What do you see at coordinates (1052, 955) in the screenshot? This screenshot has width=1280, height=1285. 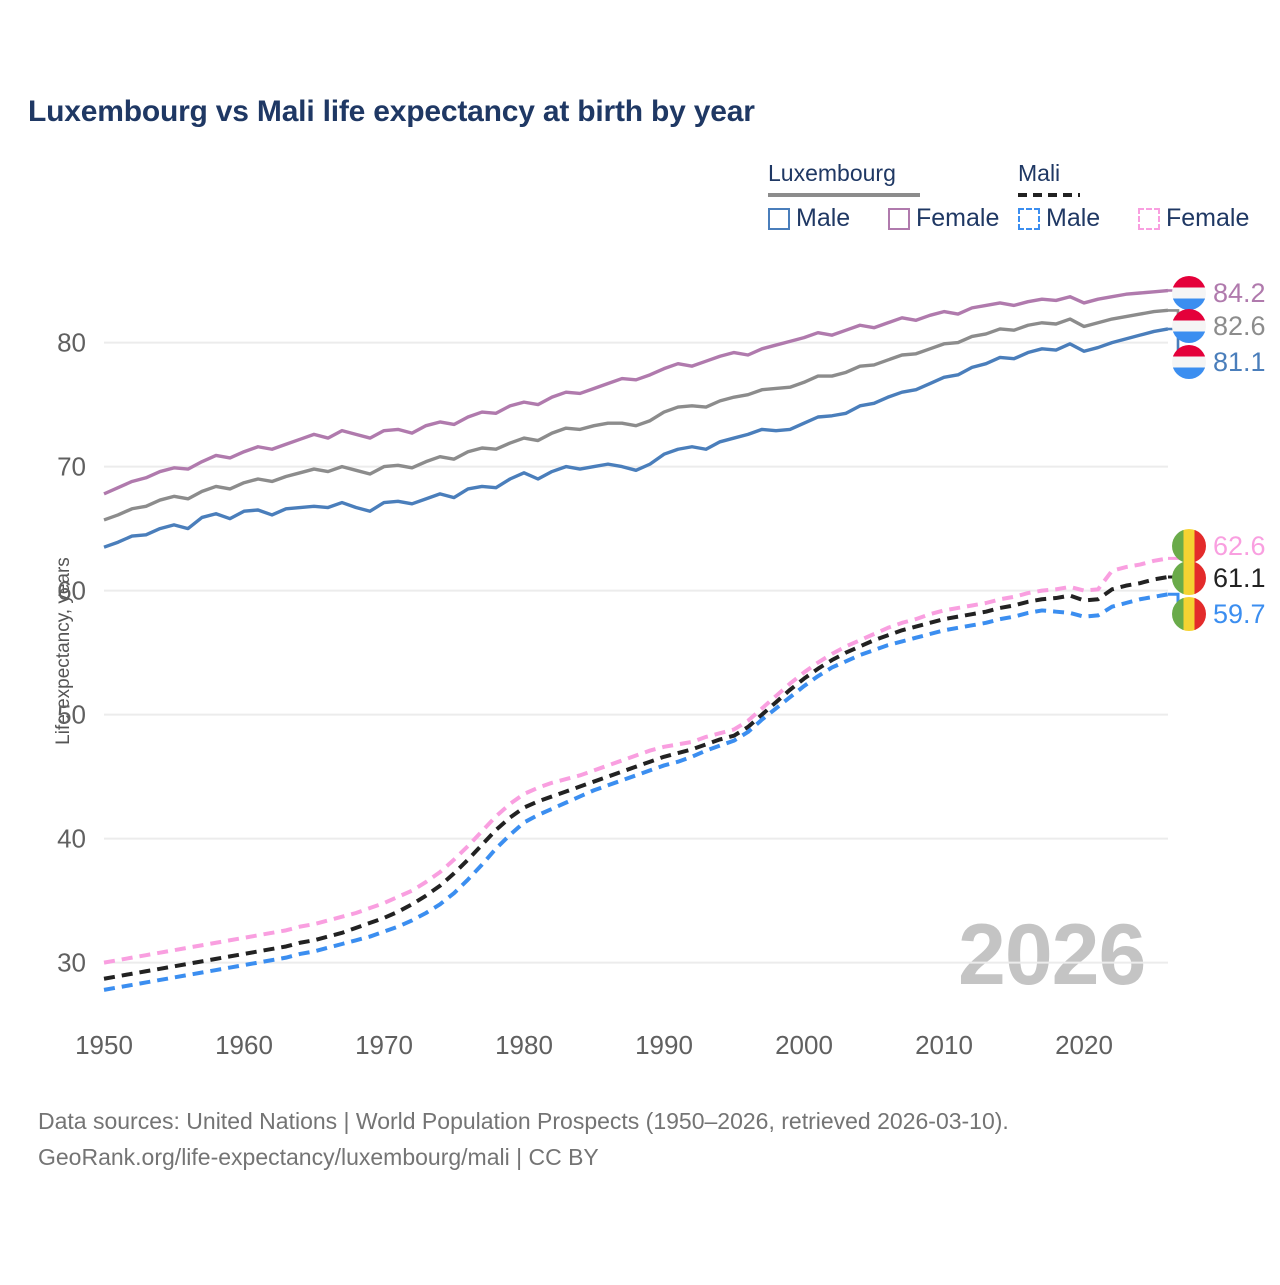 I see `year-watermark: 2026` at bounding box center [1052, 955].